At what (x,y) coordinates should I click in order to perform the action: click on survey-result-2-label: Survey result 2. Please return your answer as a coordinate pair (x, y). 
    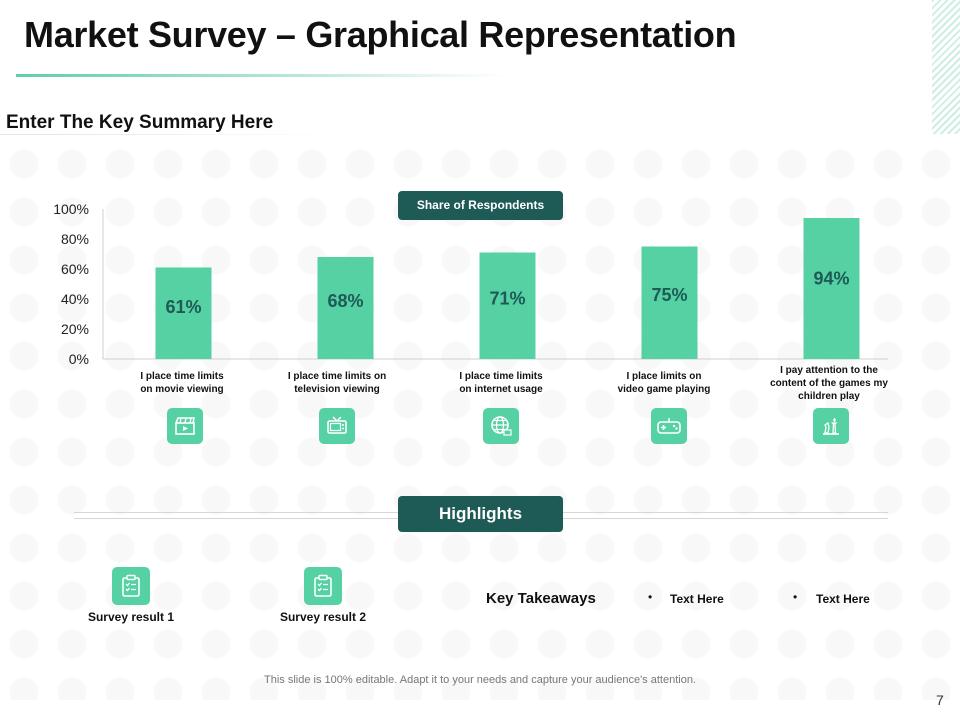
    Looking at the image, I should click on (323, 617).